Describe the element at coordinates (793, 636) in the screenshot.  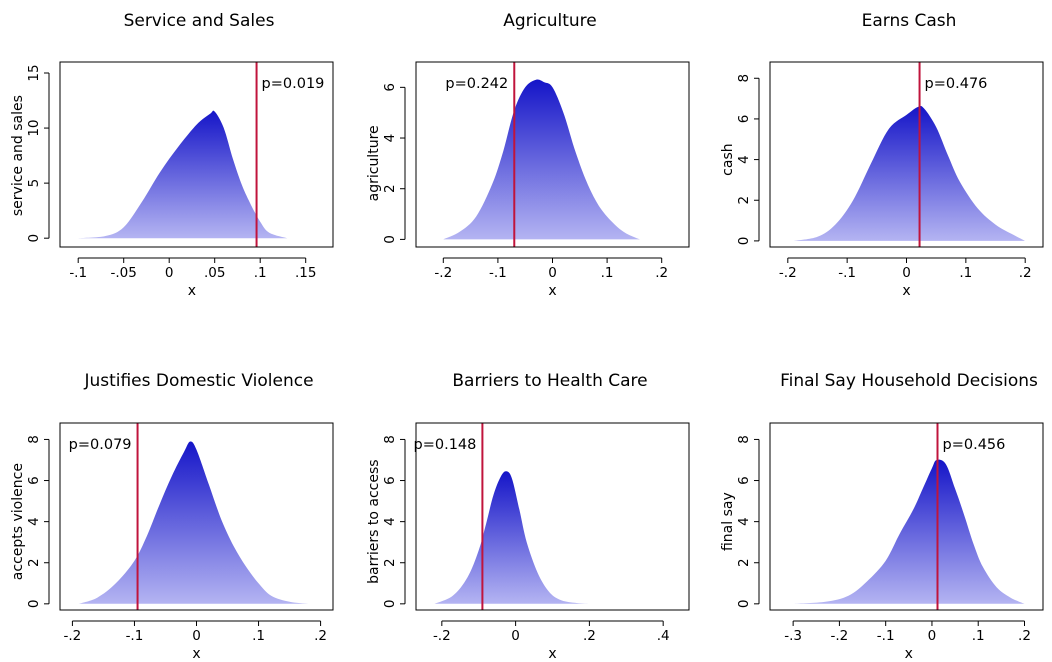
I see `x-tick-label: -.3` at that location.